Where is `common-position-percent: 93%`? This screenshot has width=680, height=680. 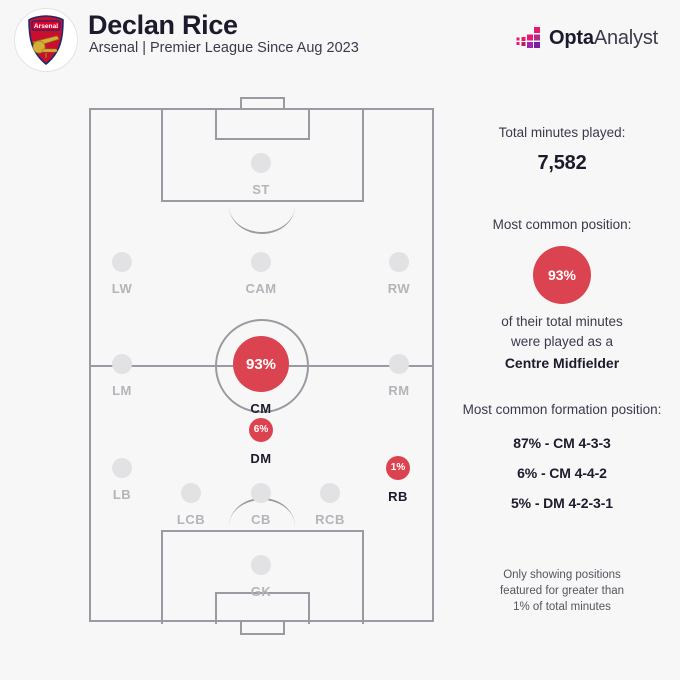
common-position-percent: 93% is located at coordinates (562, 275).